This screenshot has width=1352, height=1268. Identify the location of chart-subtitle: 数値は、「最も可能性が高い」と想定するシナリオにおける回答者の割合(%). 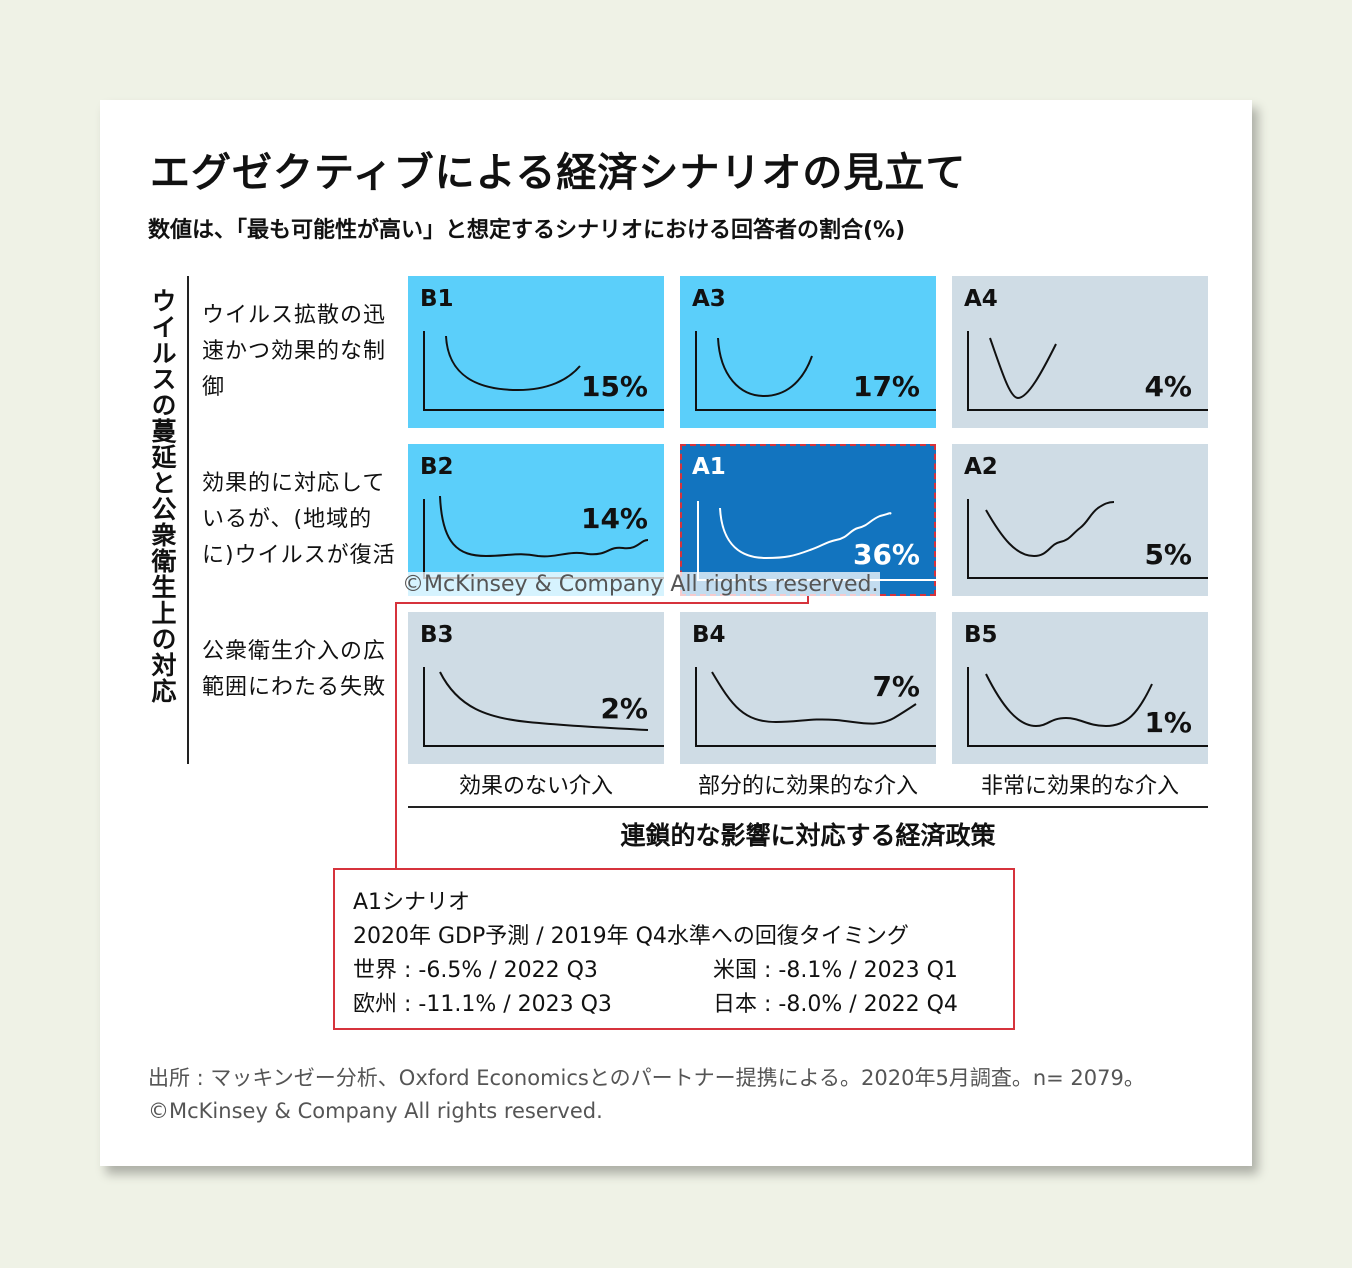
(527, 230).